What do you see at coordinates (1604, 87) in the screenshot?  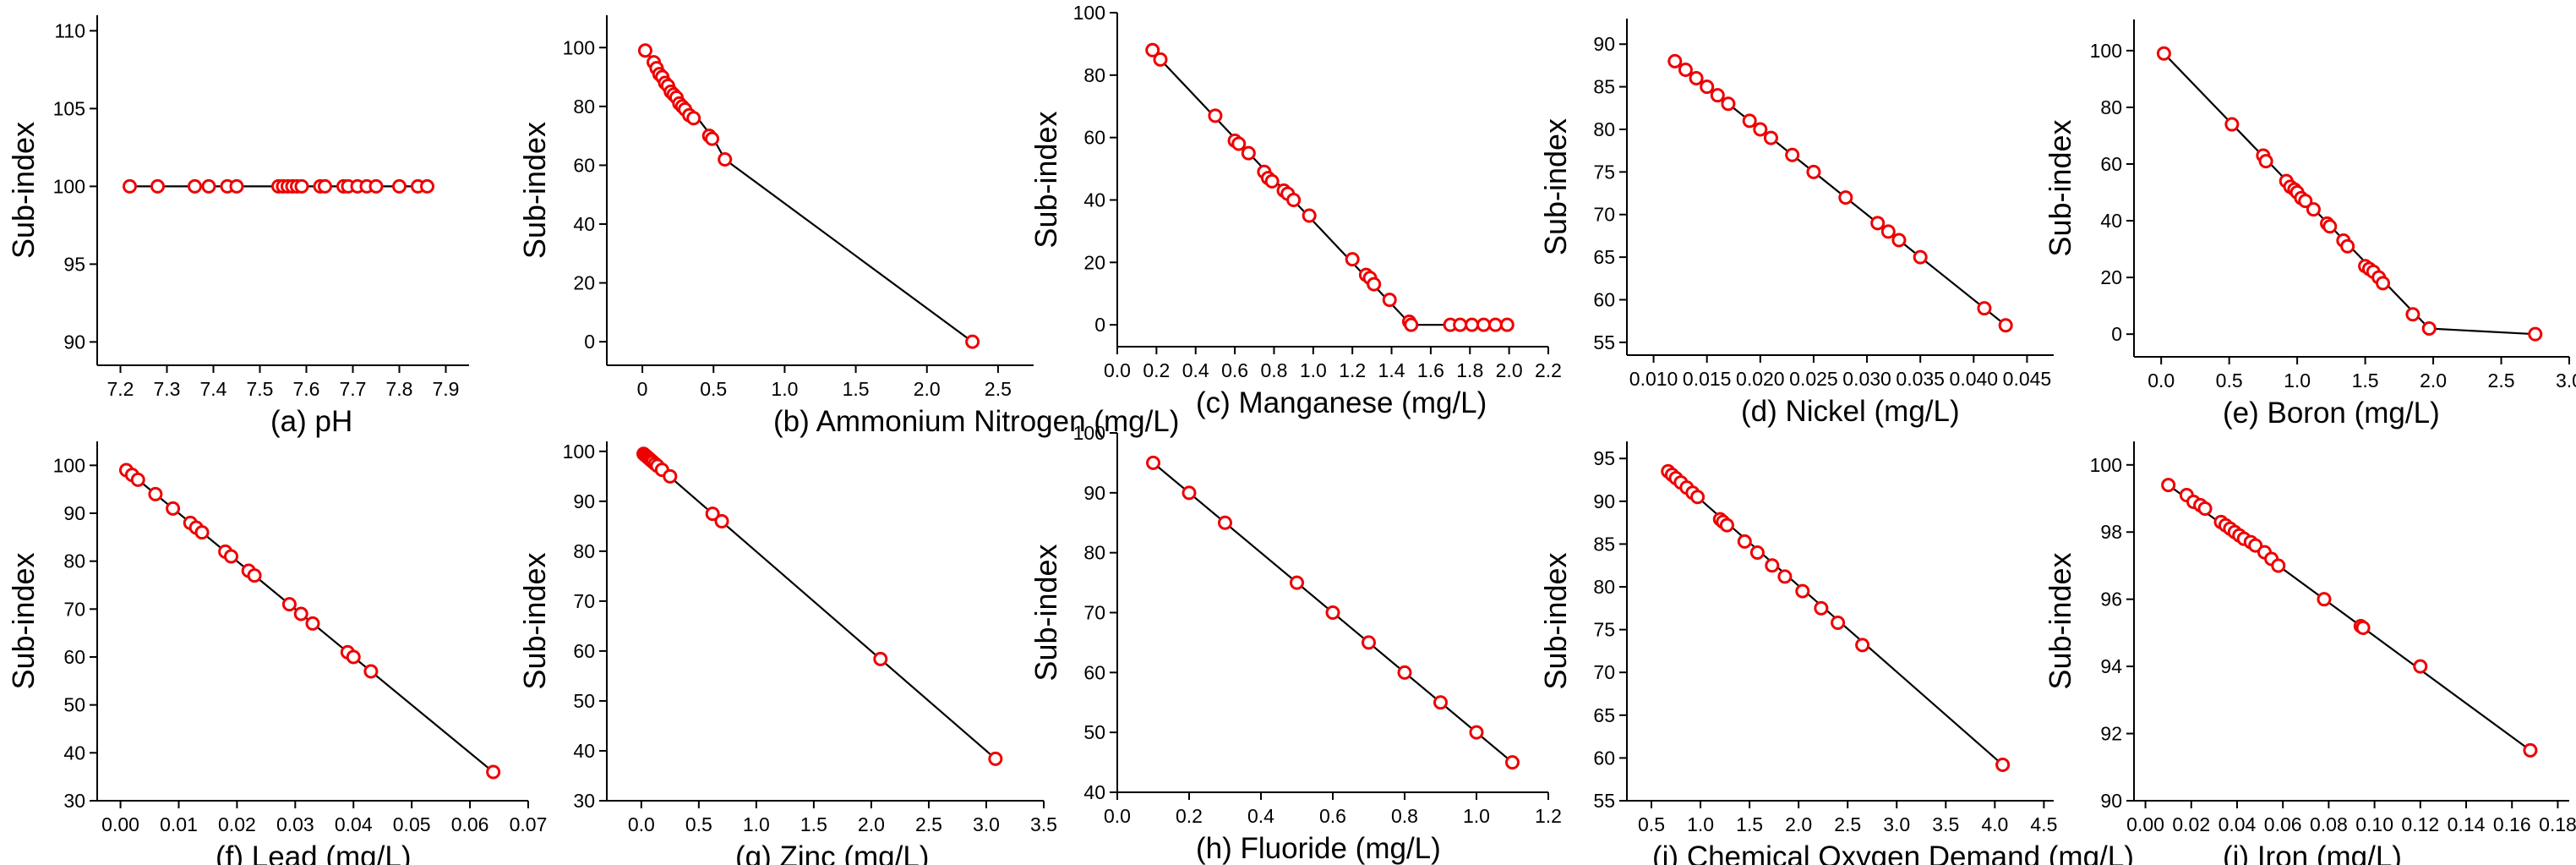 I see `y-tick-label: 85` at bounding box center [1604, 87].